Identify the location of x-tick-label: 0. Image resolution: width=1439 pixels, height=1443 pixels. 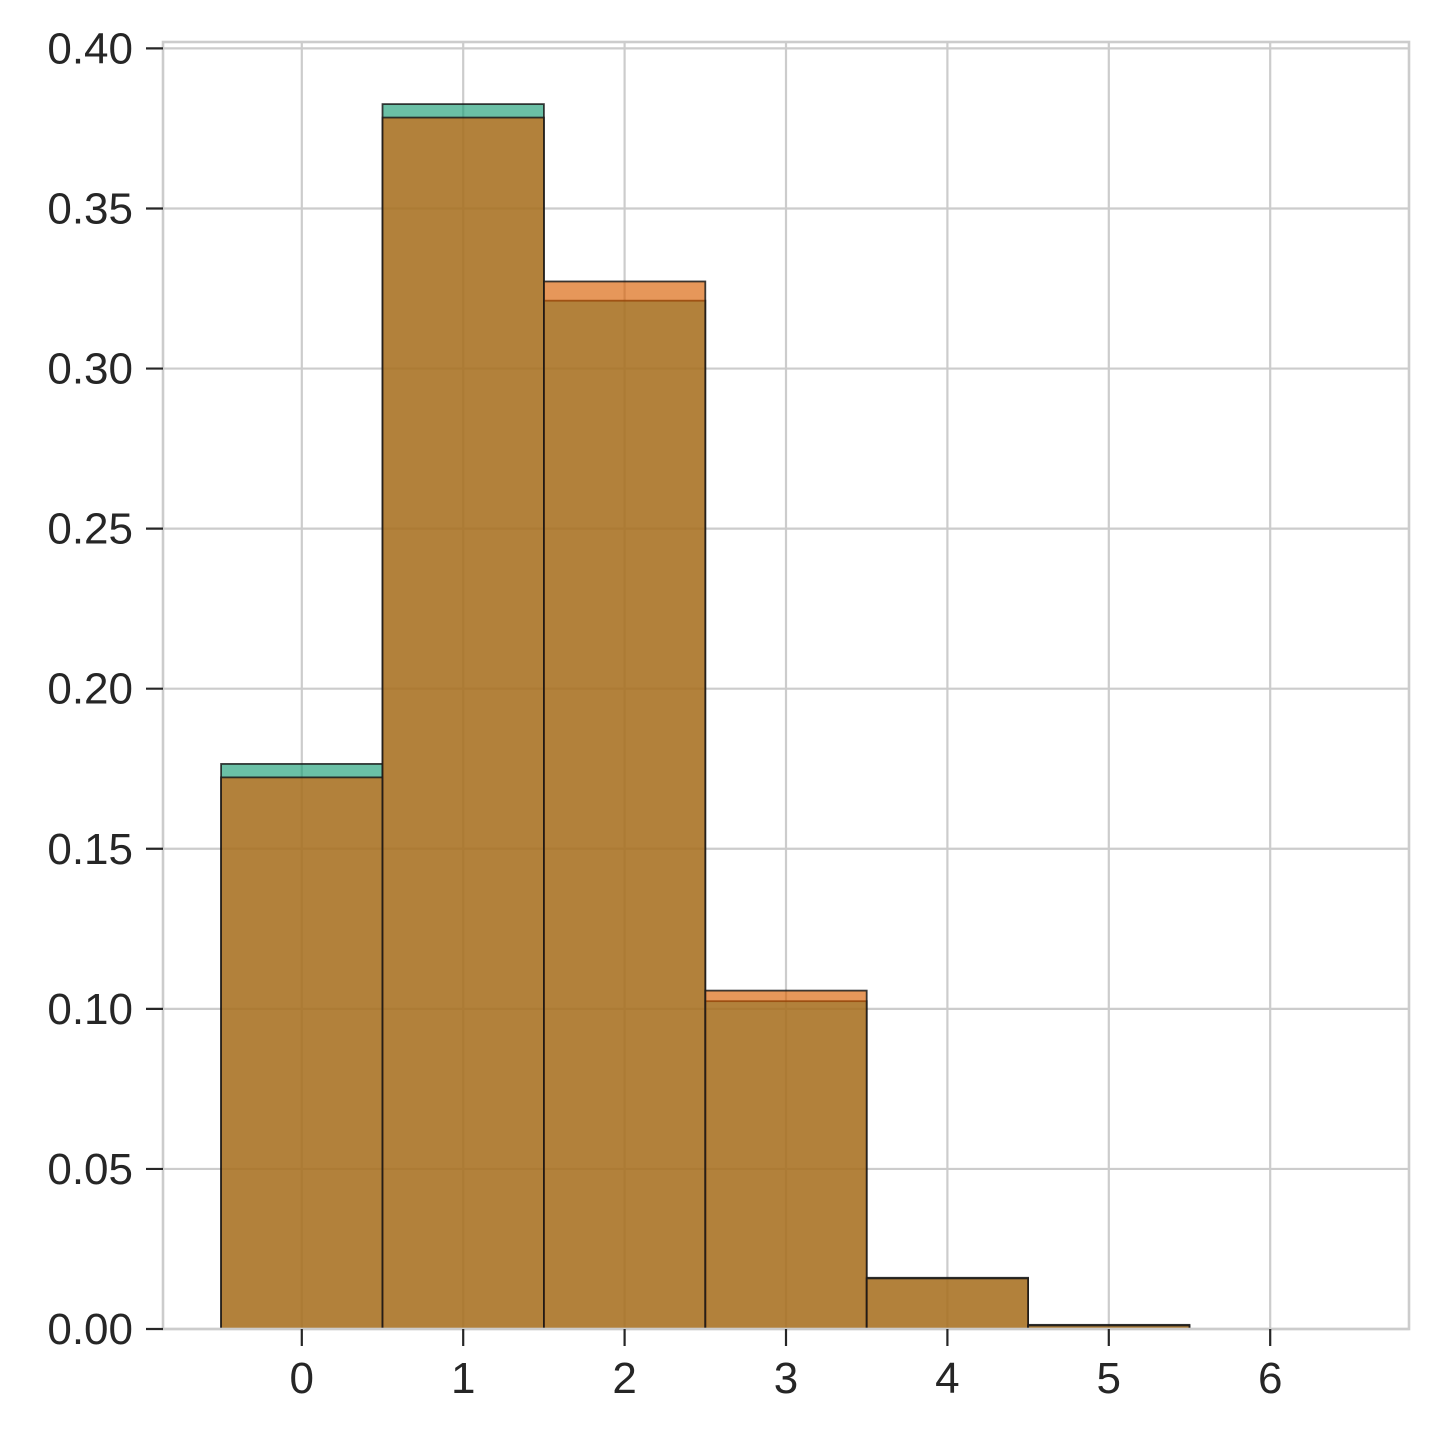
(302, 1378).